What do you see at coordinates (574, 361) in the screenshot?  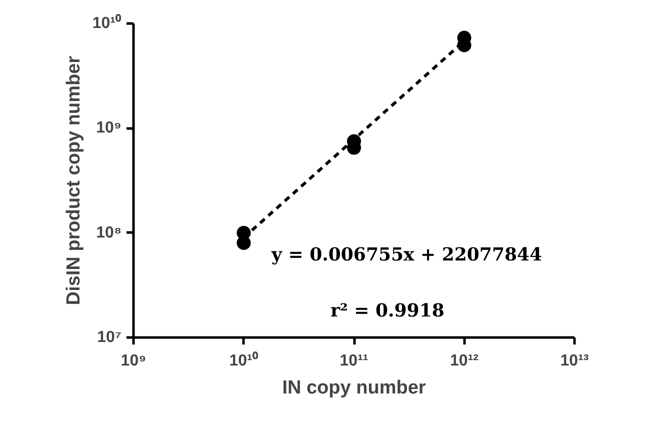 I see `x-tick-label: 10¹³` at bounding box center [574, 361].